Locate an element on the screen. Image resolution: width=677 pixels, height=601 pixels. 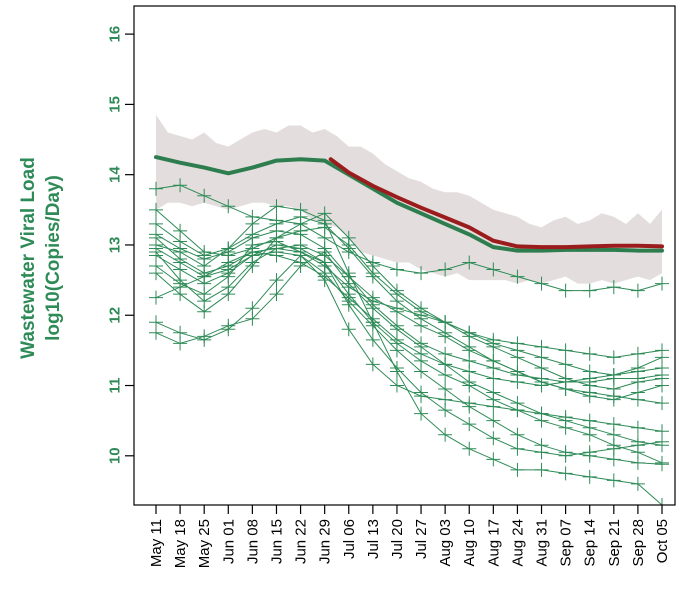
x-tick-label: Jun 08 is located at coordinates (252, 541).